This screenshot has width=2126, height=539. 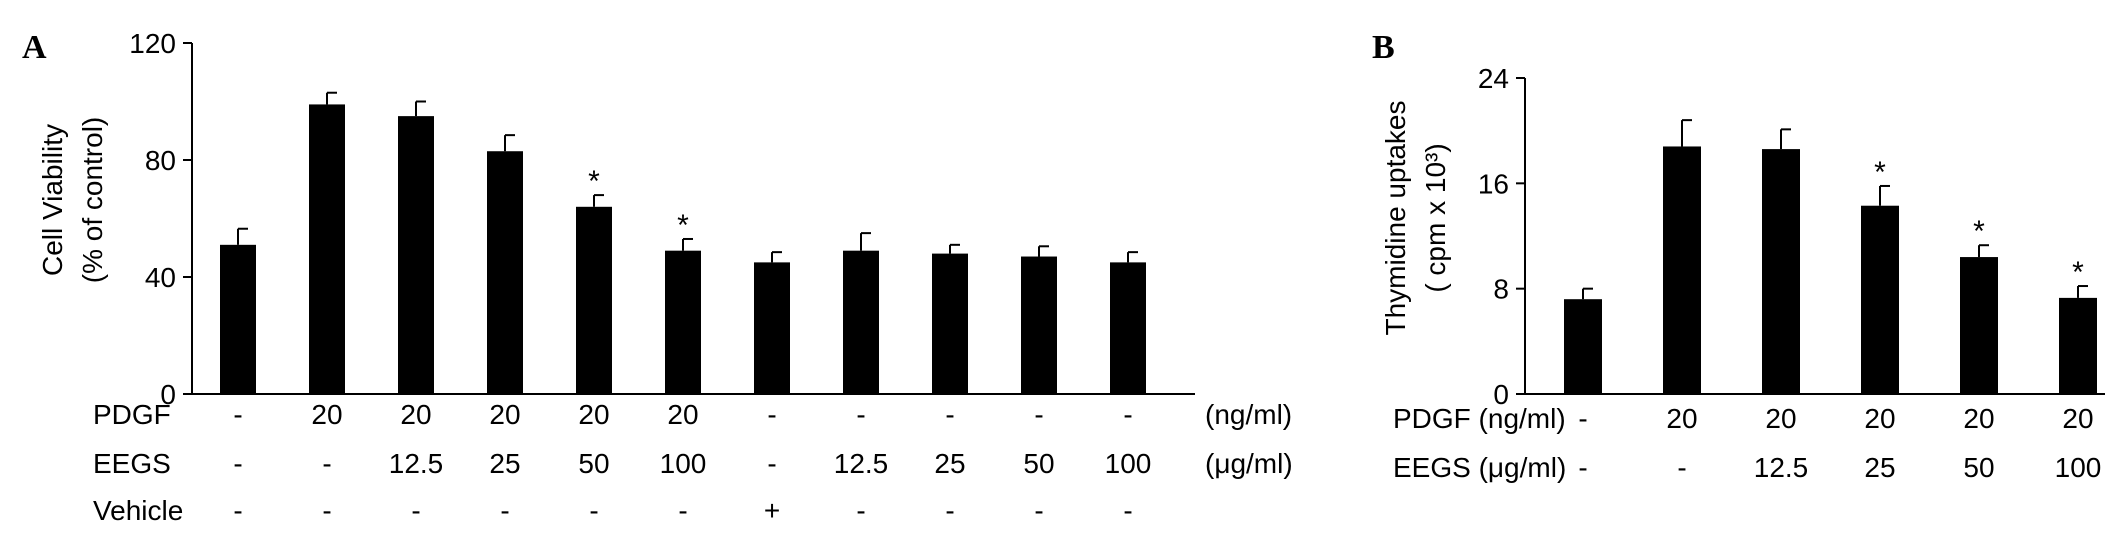 What do you see at coordinates (1395, 217) in the screenshot?
I see `y-axis-label-b-line1: Thymidine uptakes` at bounding box center [1395, 217].